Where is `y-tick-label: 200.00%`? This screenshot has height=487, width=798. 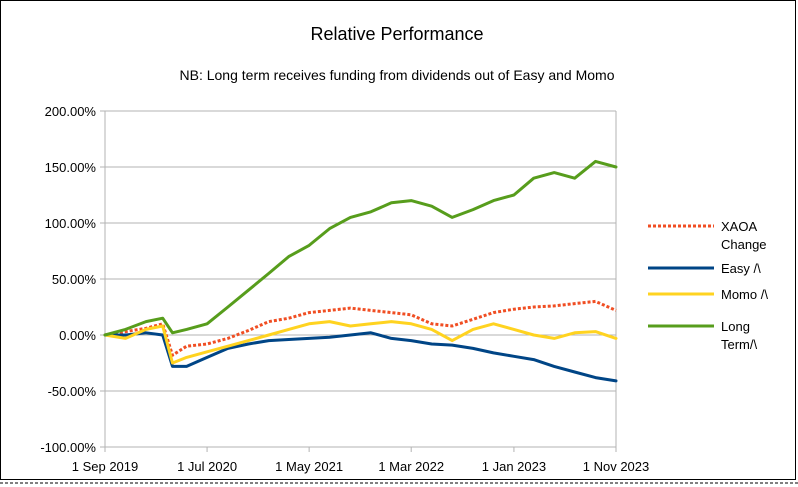
y-tick-label: 200.00% is located at coordinates (71, 111).